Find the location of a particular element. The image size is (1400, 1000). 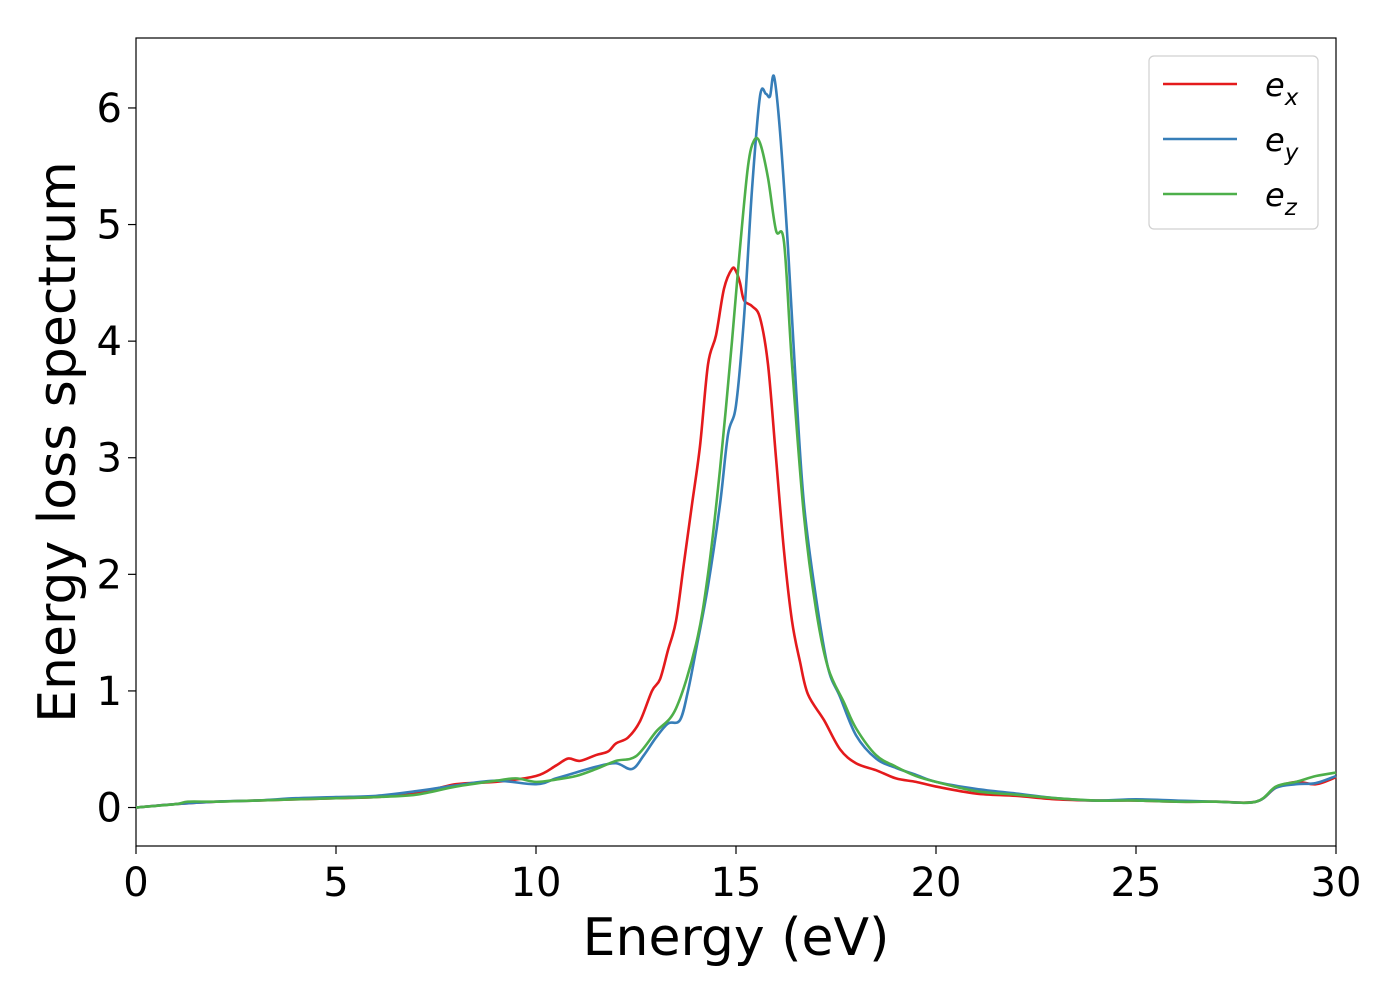

y-tick-label: 6 is located at coordinates (109, 109).